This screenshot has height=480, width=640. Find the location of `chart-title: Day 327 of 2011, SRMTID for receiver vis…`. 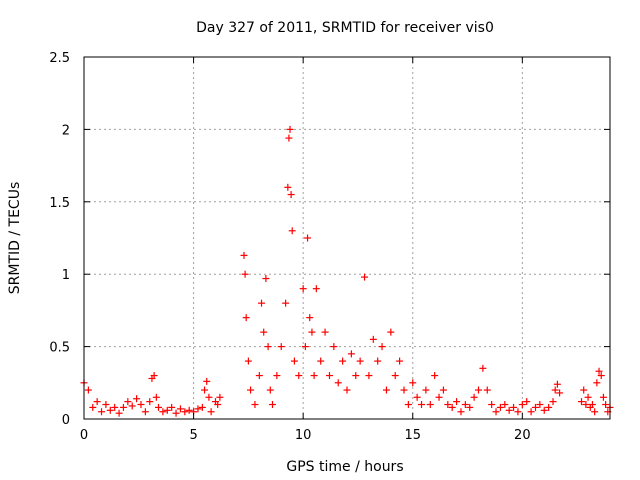

chart-title: Day 327 of 2011, SRMTID for receiver vis… is located at coordinates (345, 28).